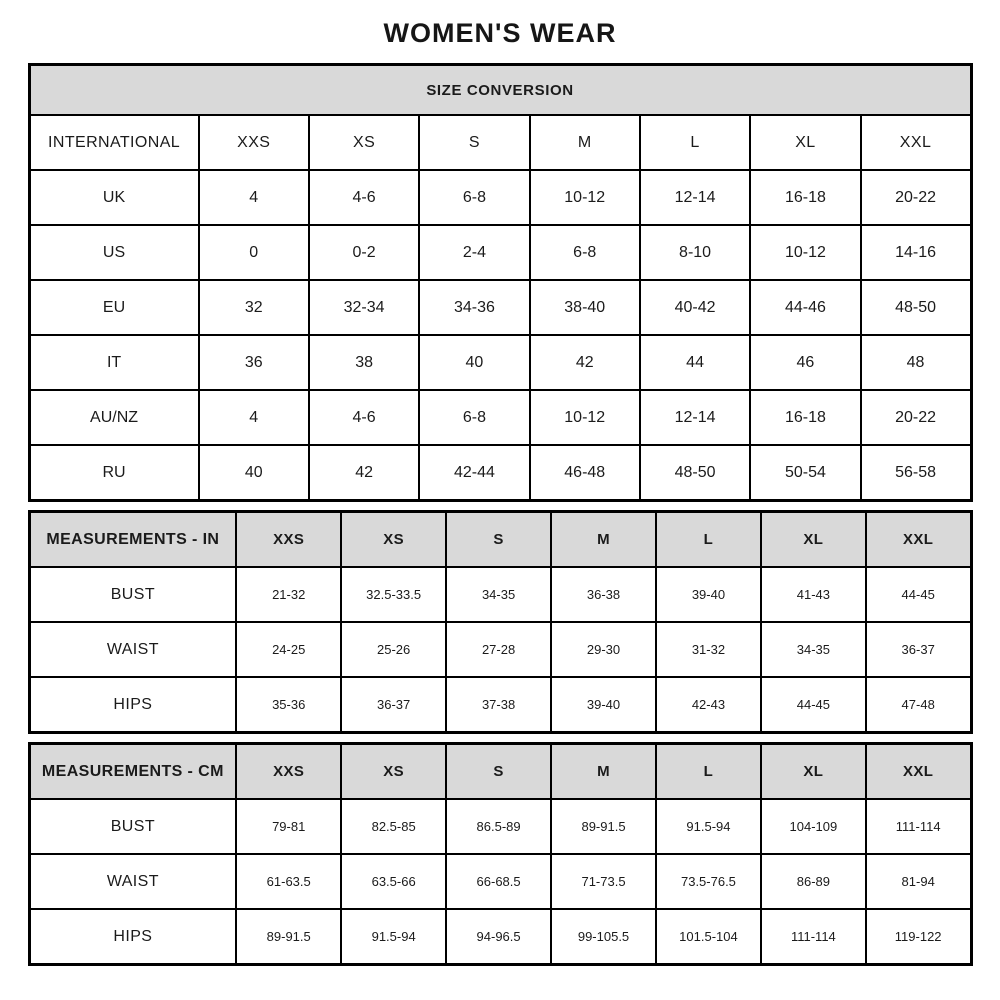  What do you see at coordinates (114, 142) in the screenshot?
I see `column-header-international: INTERNATIONAL` at bounding box center [114, 142].